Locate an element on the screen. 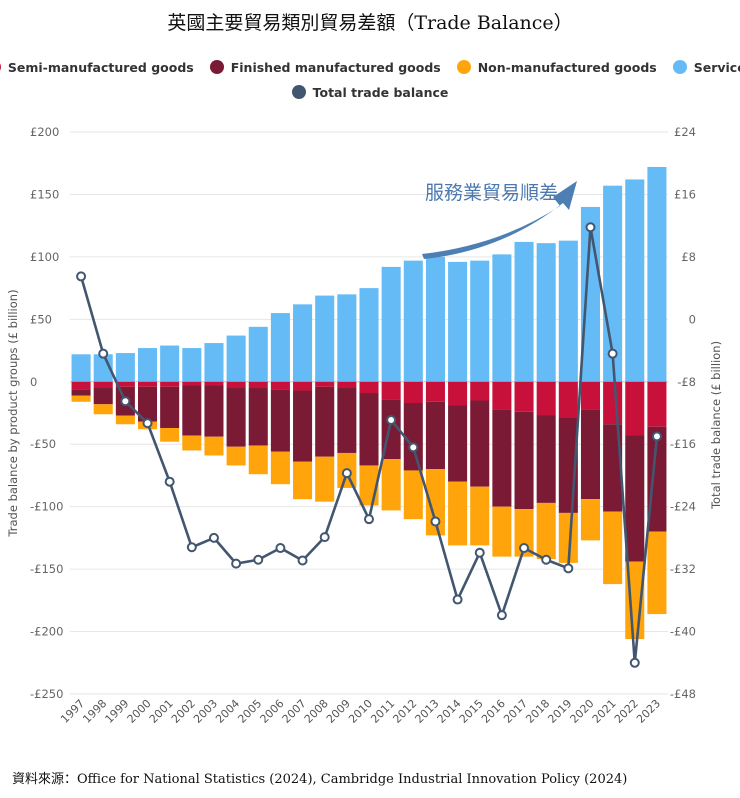 The height and width of the screenshot is (798, 740). legend-item-services: Services is located at coordinates (706, 67).